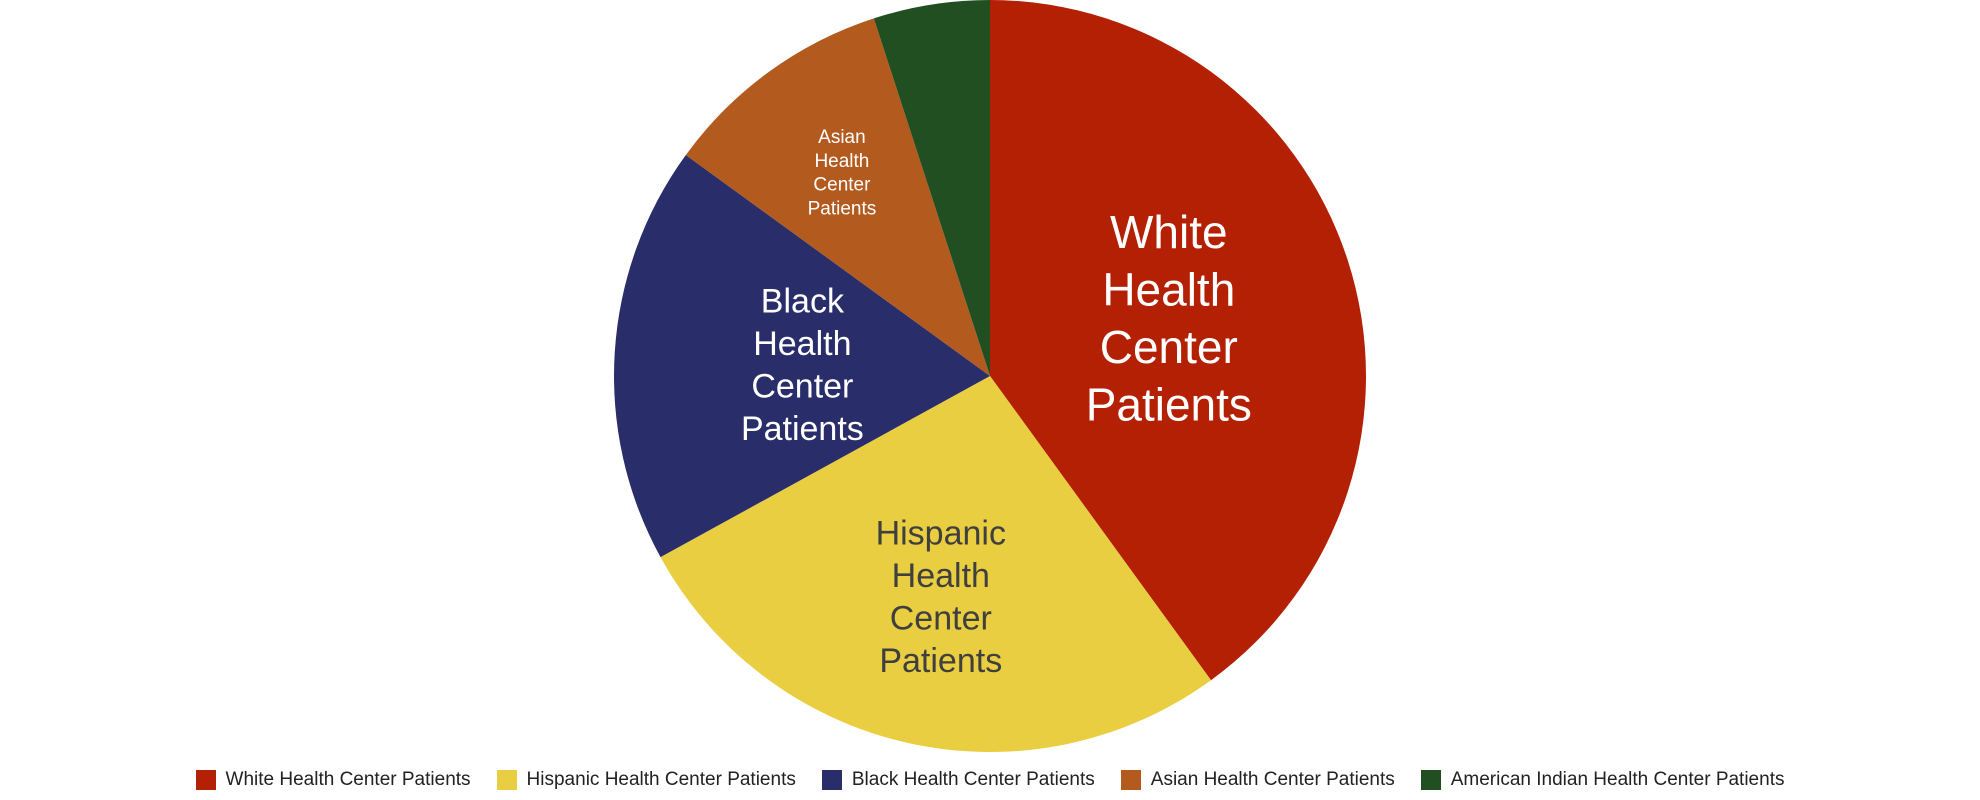  I want to click on slice-label-black: Black Health Center Patients, so click(802, 365).